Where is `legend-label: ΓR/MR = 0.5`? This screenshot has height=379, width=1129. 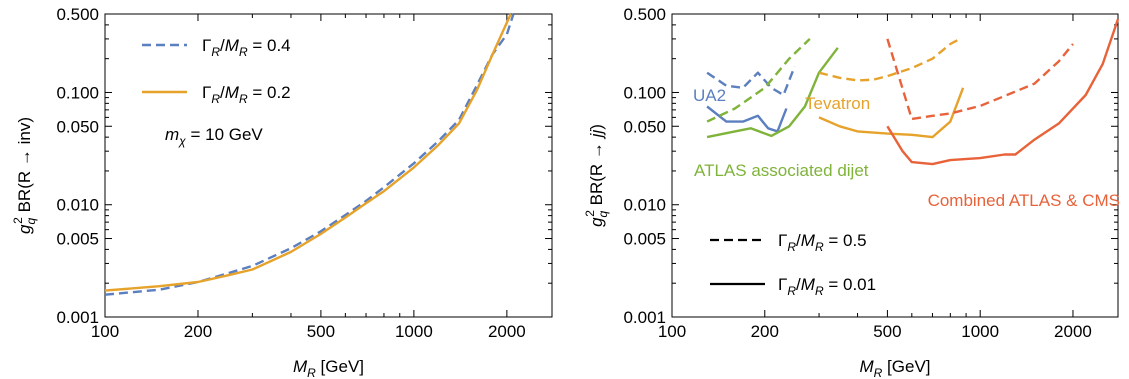
legend-label: ΓR/MR = 0.5 is located at coordinates (822, 242).